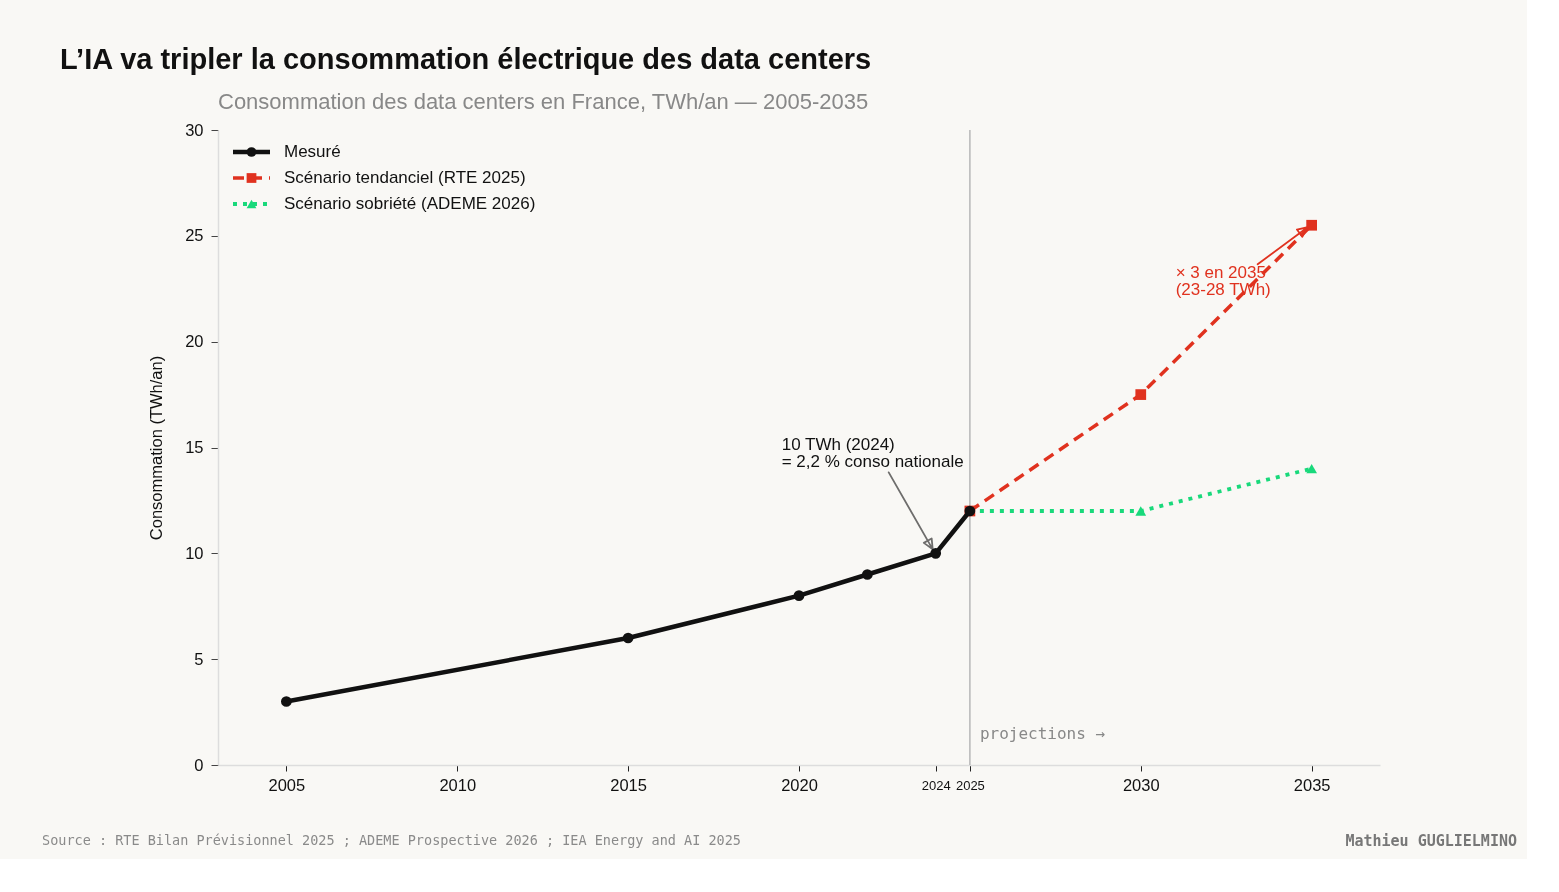 This screenshot has width=1559, height=892. What do you see at coordinates (1312, 784) in the screenshot?
I see `x-tick-label: 2035` at bounding box center [1312, 784].